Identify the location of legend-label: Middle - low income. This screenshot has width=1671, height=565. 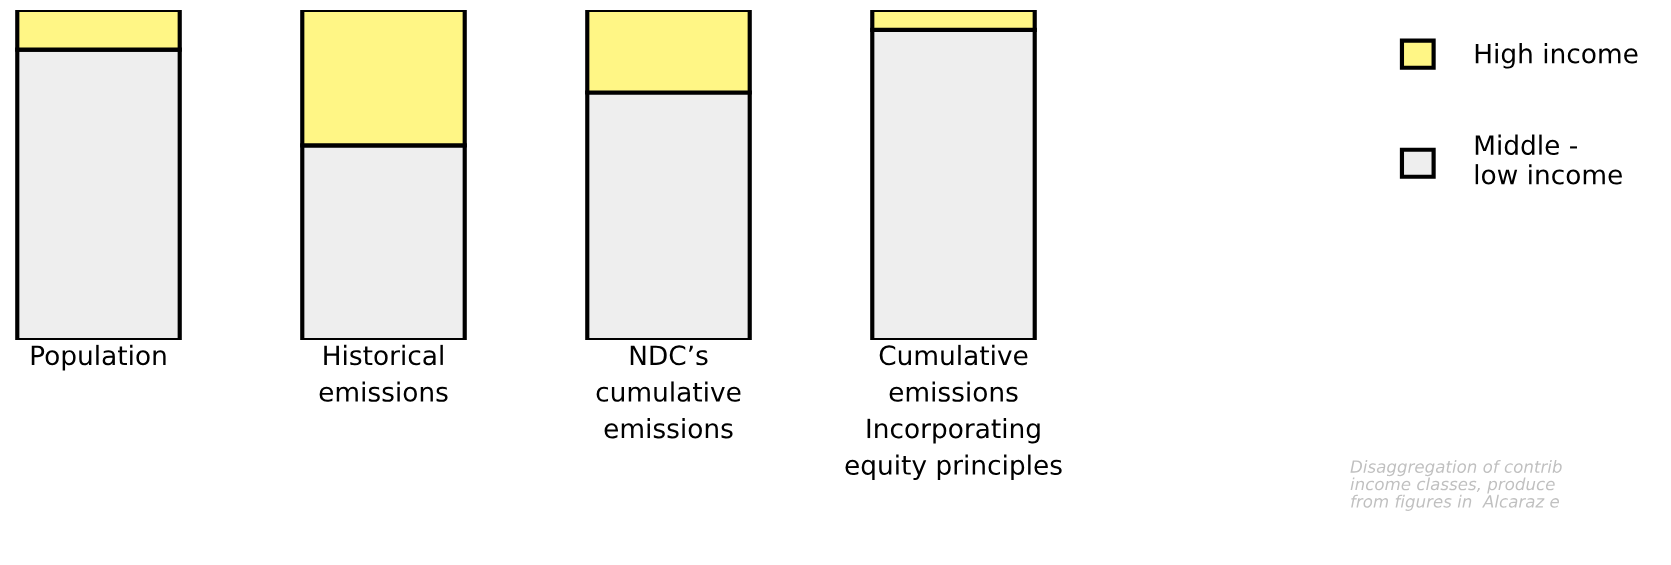
(1548, 159).